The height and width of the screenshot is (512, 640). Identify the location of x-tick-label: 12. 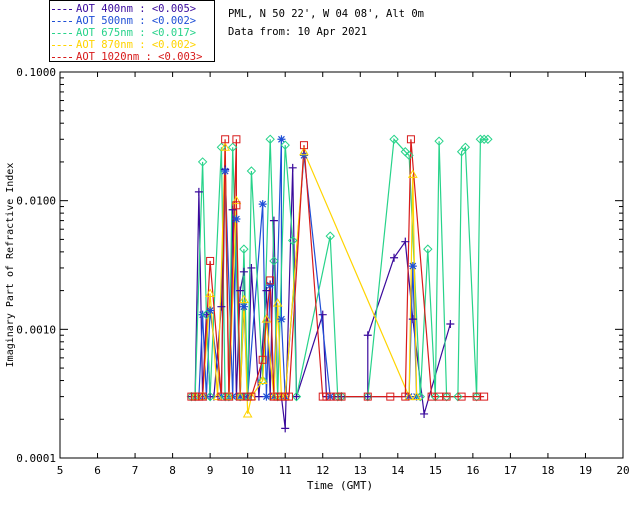
(322, 470).